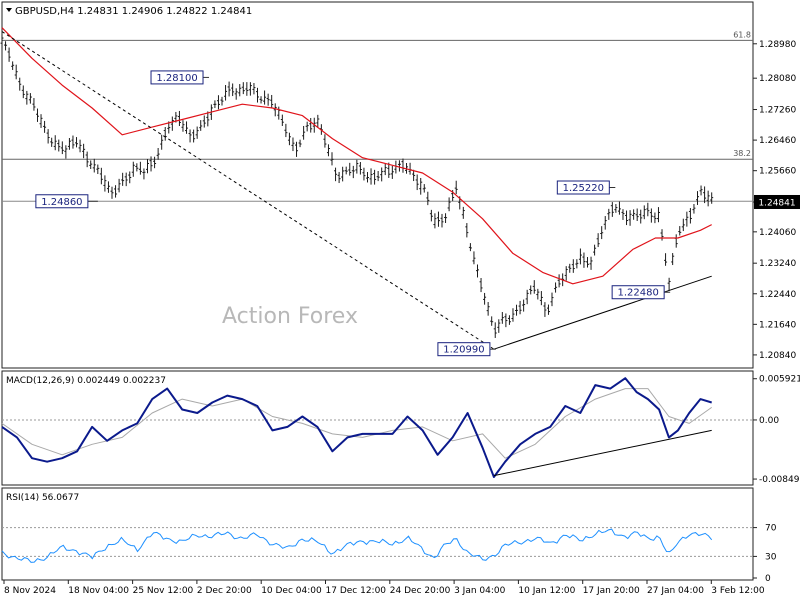  I want to click on price-annotation: 1.25220, so click(586, 187).